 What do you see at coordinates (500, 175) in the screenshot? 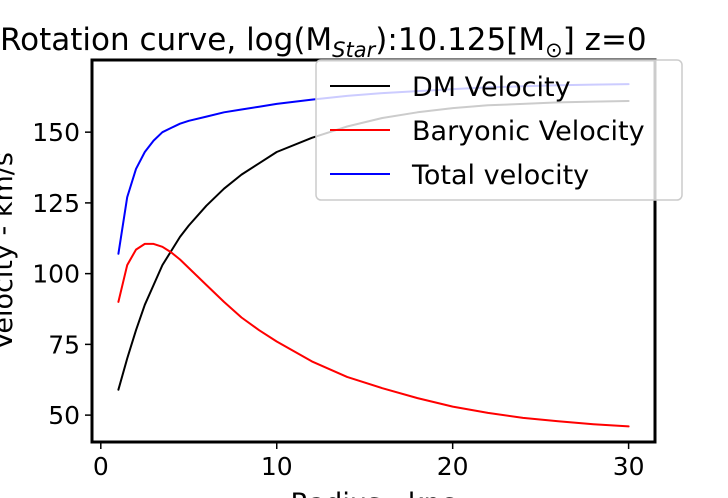
I see `legend-label: Total velocity` at bounding box center [500, 175].